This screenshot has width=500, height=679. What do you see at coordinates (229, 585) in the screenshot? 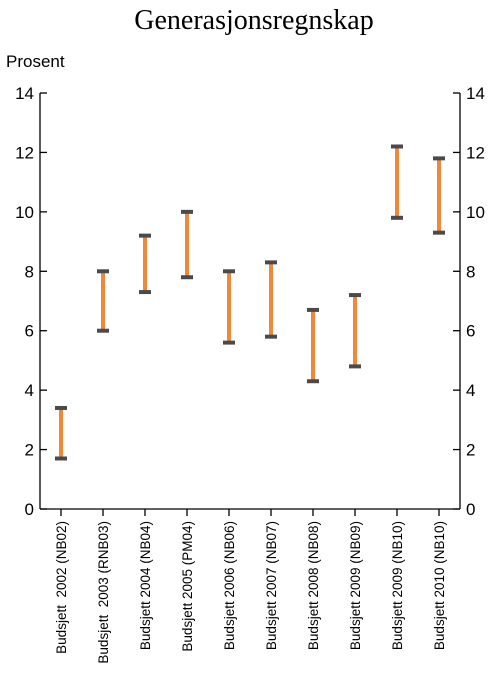
I see `category-label: Budsjett 2006 (NB06)` at bounding box center [229, 585].